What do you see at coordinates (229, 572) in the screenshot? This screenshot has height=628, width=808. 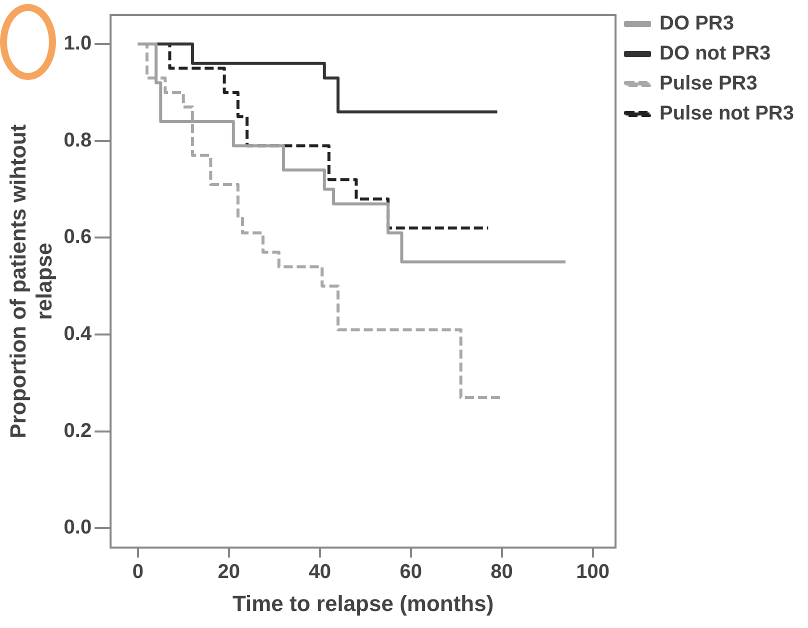 I see `x-tick-label: 20` at bounding box center [229, 572].